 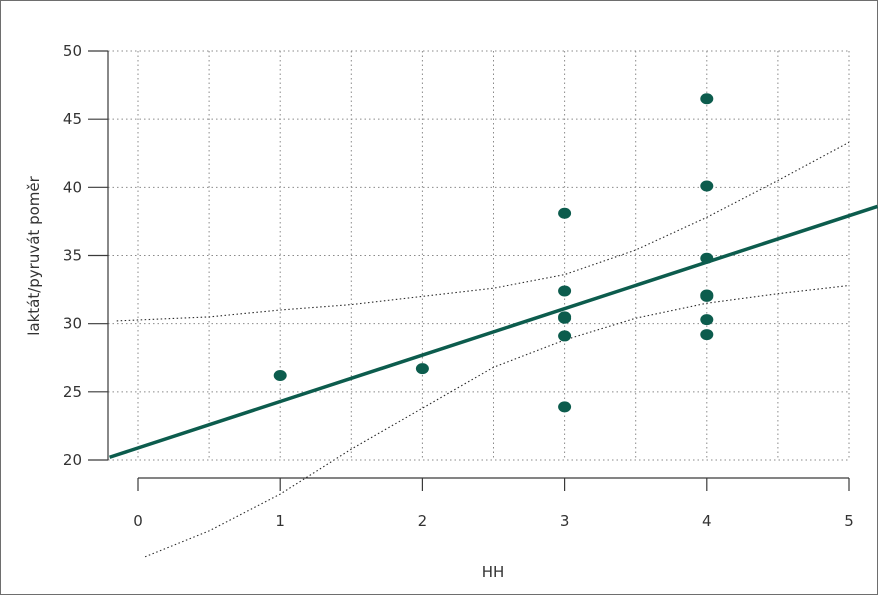 What do you see at coordinates (138, 521) in the screenshot?
I see `x-tick-label: 0` at bounding box center [138, 521].